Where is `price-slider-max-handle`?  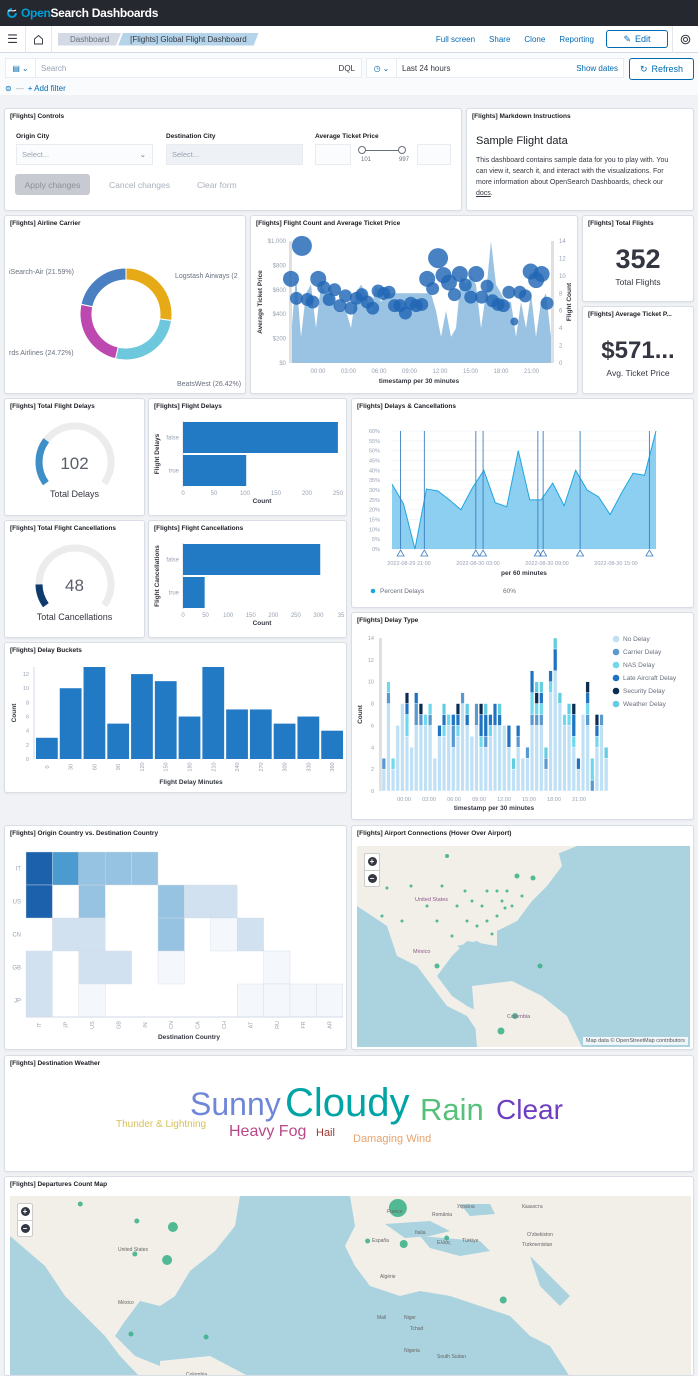
price-slider-max-handle is located at coordinates (402, 150).